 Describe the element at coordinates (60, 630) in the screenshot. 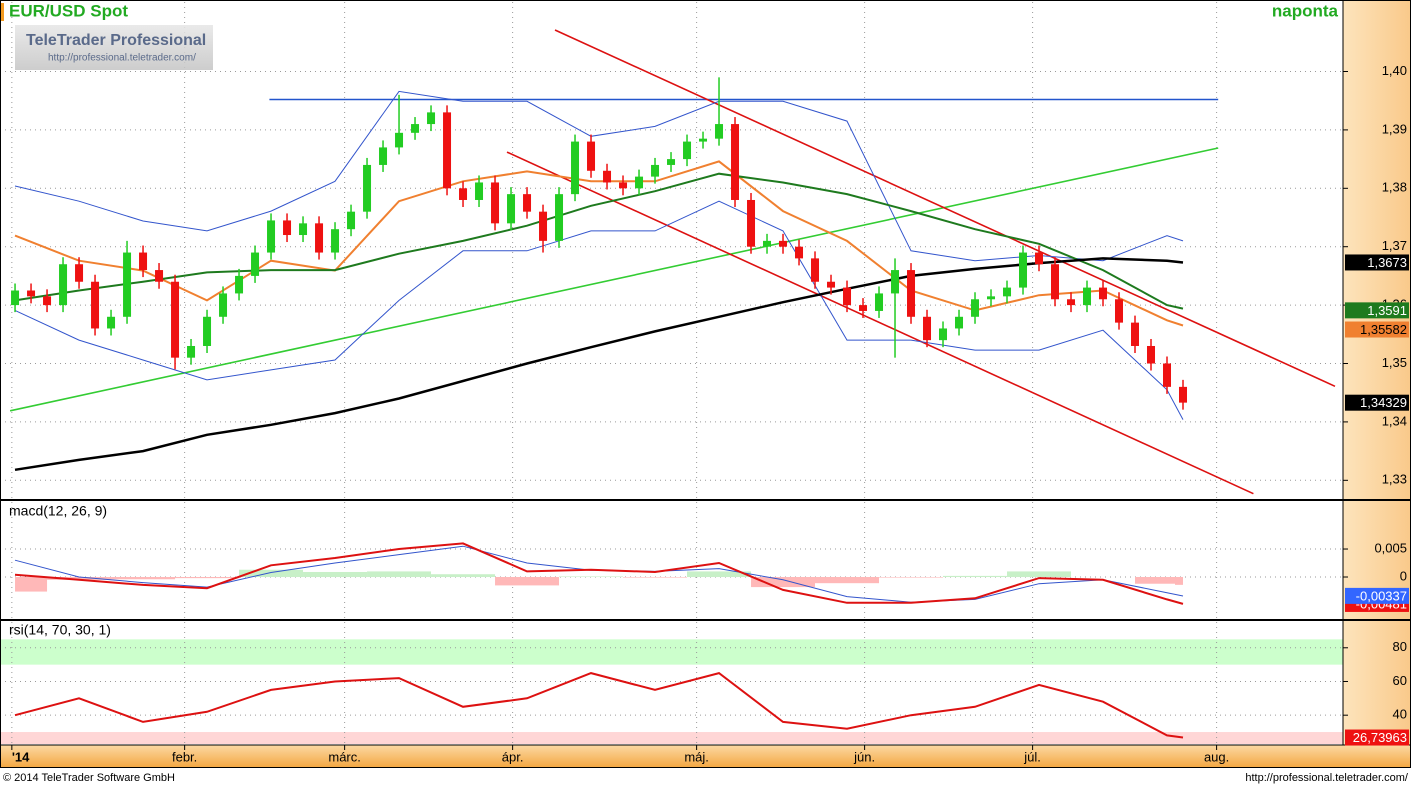

I see `panel-title: rsi(14, 70, 30, 1)` at that location.